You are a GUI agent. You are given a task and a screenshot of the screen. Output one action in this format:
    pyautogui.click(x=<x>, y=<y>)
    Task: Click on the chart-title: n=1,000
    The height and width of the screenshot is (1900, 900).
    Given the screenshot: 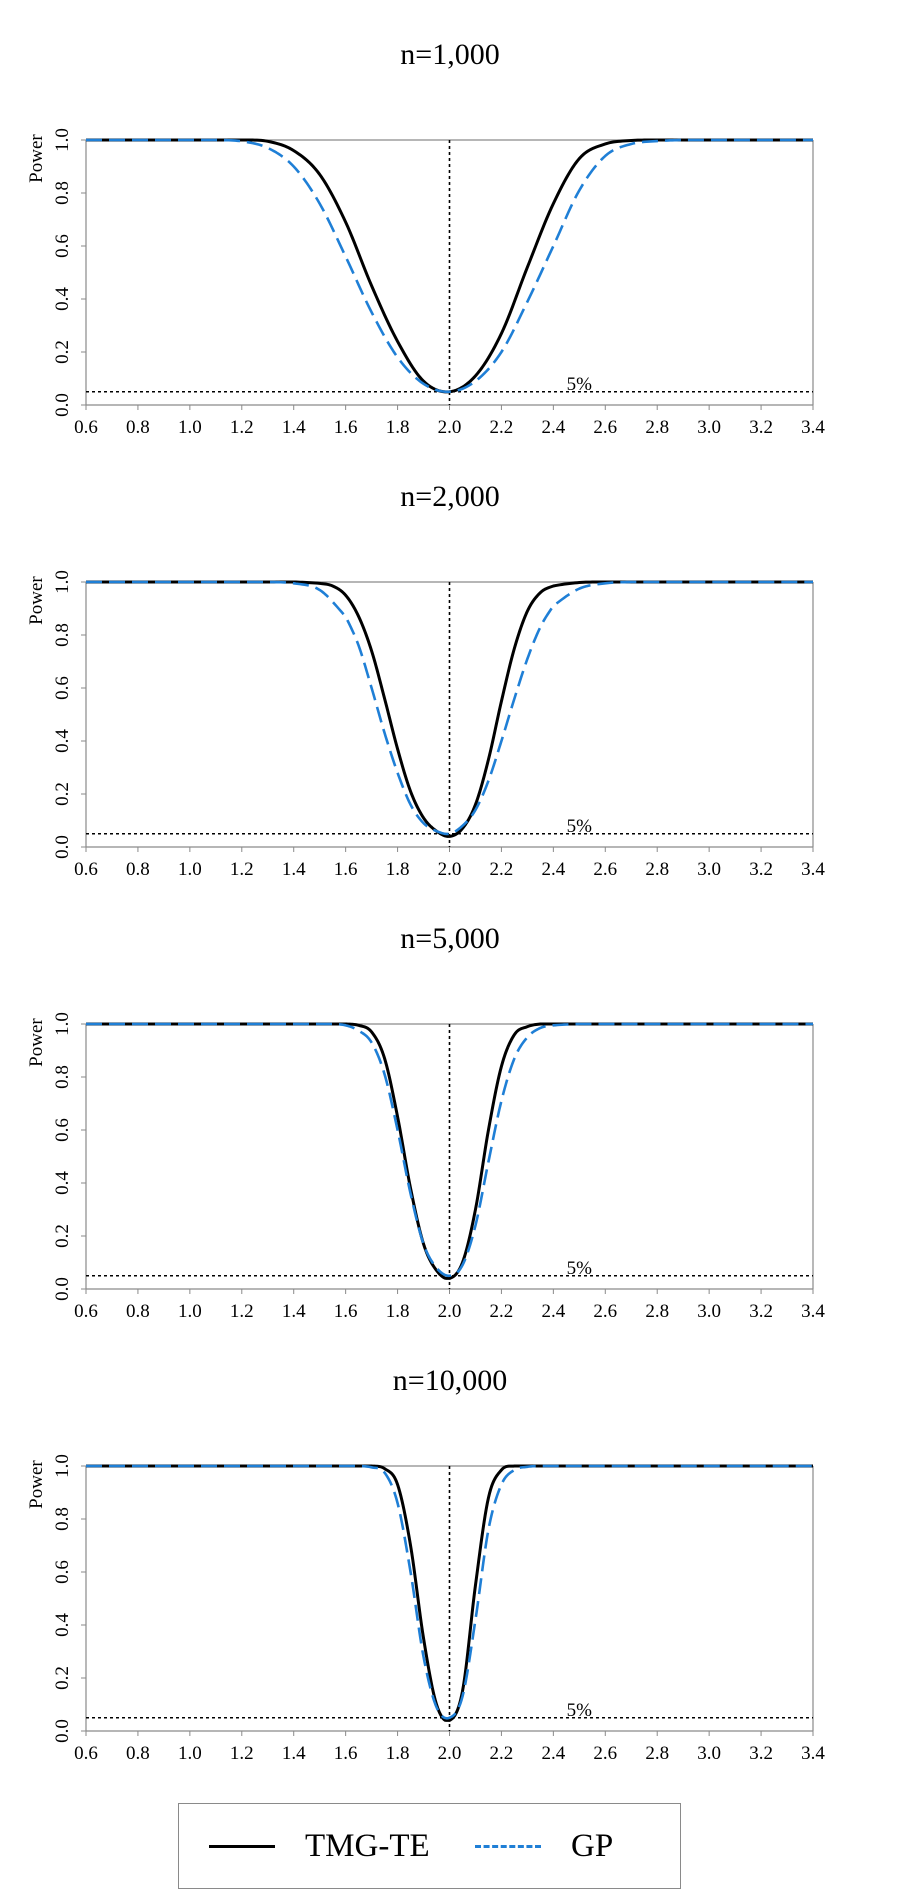 What is the action you would take?
    pyautogui.click(x=450, y=54)
    